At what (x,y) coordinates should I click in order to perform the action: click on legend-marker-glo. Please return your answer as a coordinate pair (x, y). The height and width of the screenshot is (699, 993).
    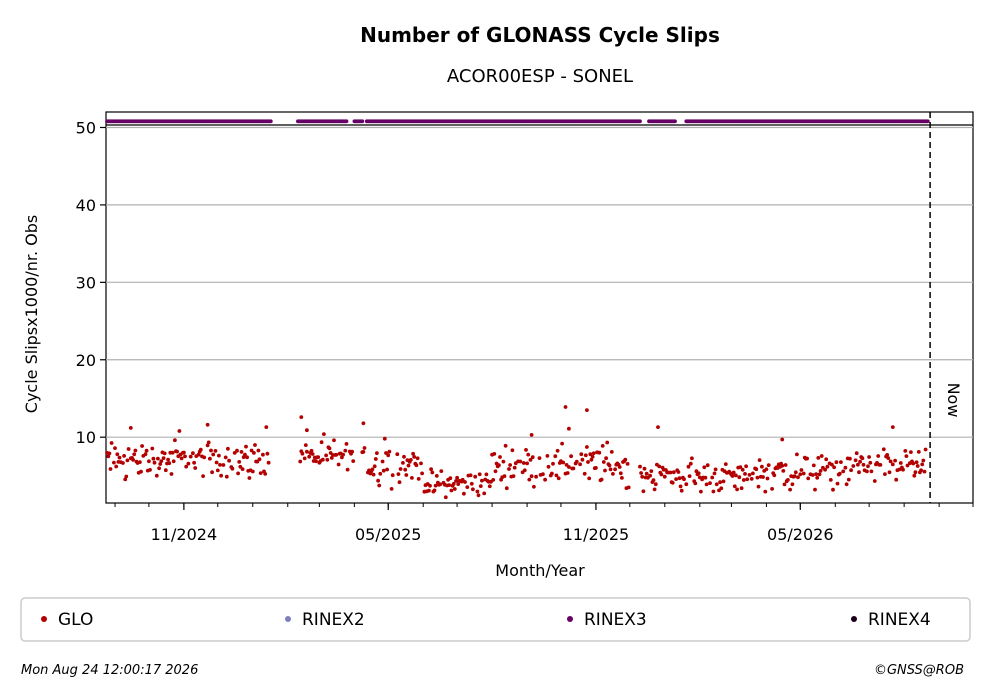
    Looking at the image, I should click on (44, 619).